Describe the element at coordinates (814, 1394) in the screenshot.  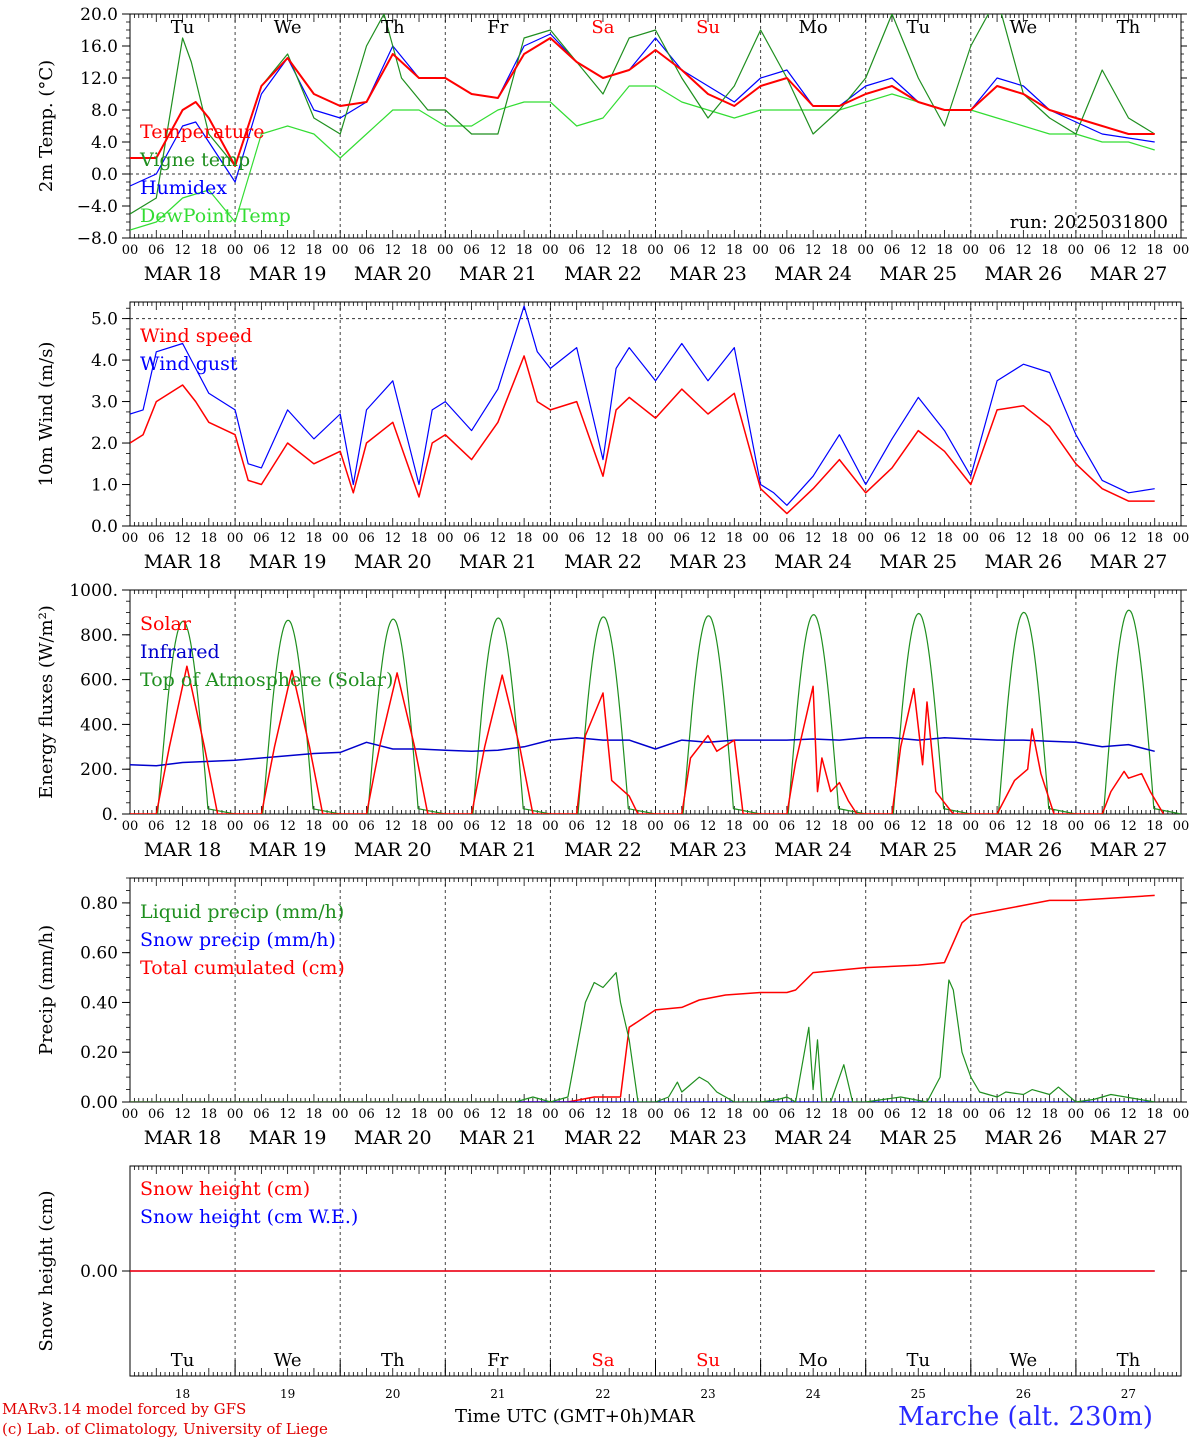
I see `day-number-label: 24` at that location.